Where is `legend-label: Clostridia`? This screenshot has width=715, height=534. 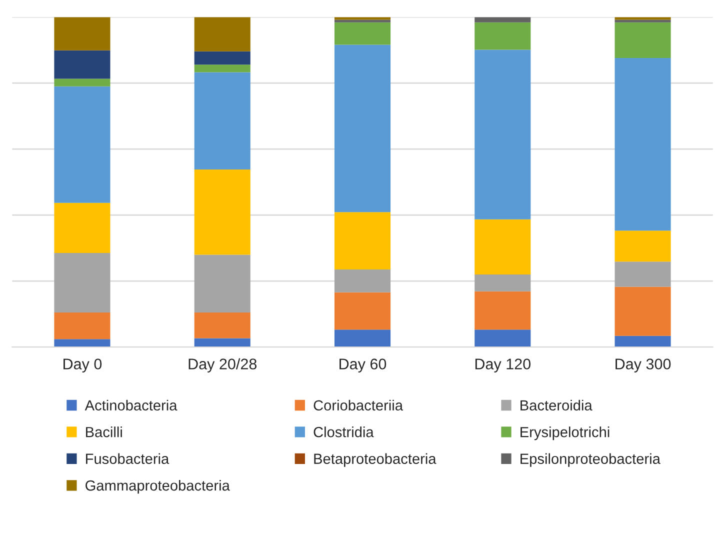
legend-label: Clostridia is located at coordinates (344, 432).